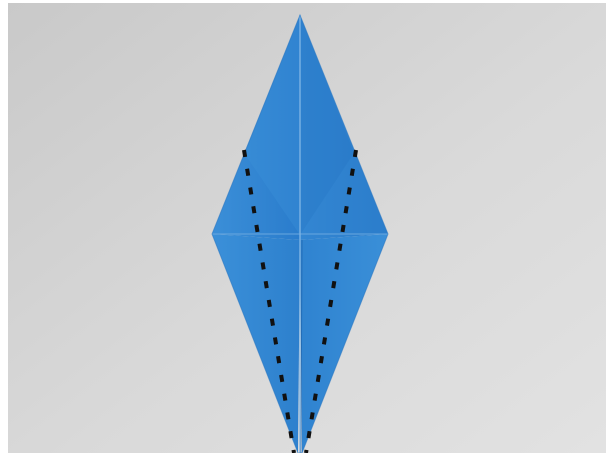  I want to click on fold-lines, so click(300, 301).